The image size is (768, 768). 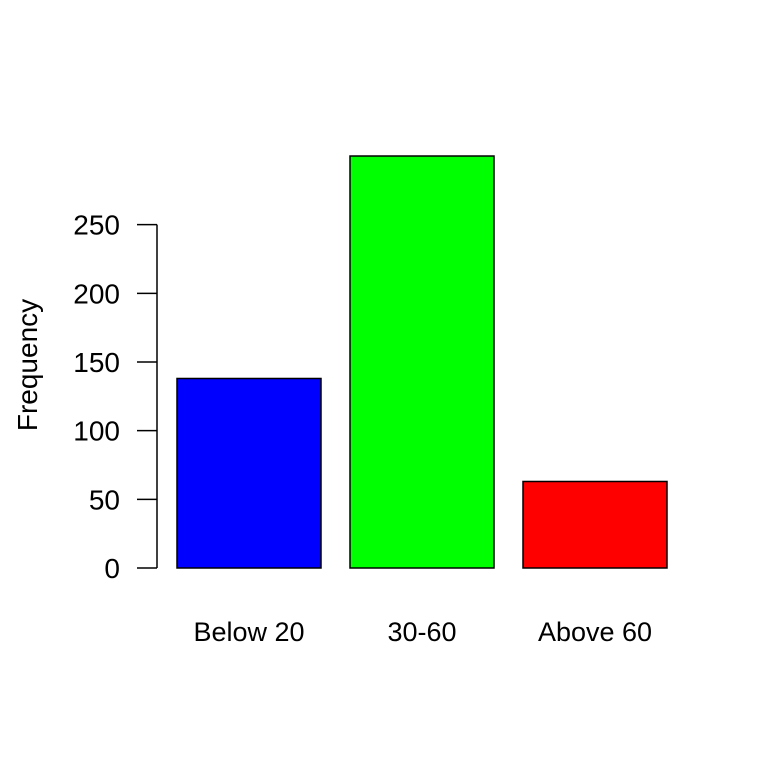 What do you see at coordinates (96, 431) in the screenshot?
I see `y-tick-label: 100` at bounding box center [96, 431].